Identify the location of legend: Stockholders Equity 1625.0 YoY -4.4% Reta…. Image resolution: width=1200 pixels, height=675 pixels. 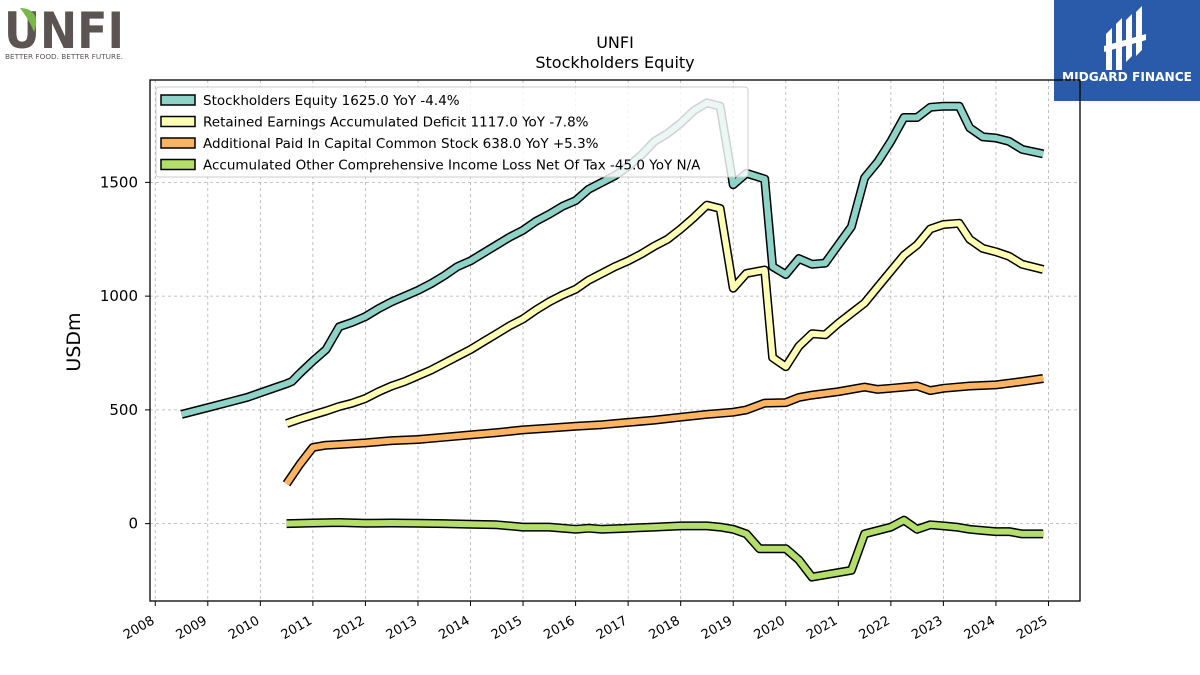
(452, 132).